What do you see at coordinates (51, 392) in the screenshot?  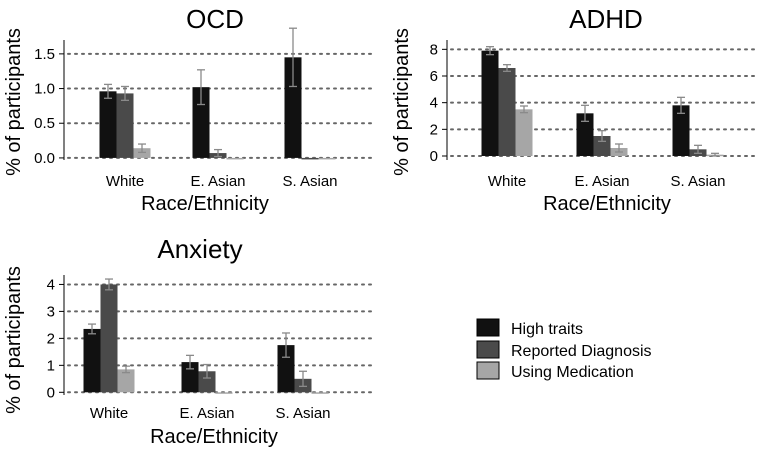 I see `ytick-label-anxiety-0: 0` at bounding box center [51, 392].